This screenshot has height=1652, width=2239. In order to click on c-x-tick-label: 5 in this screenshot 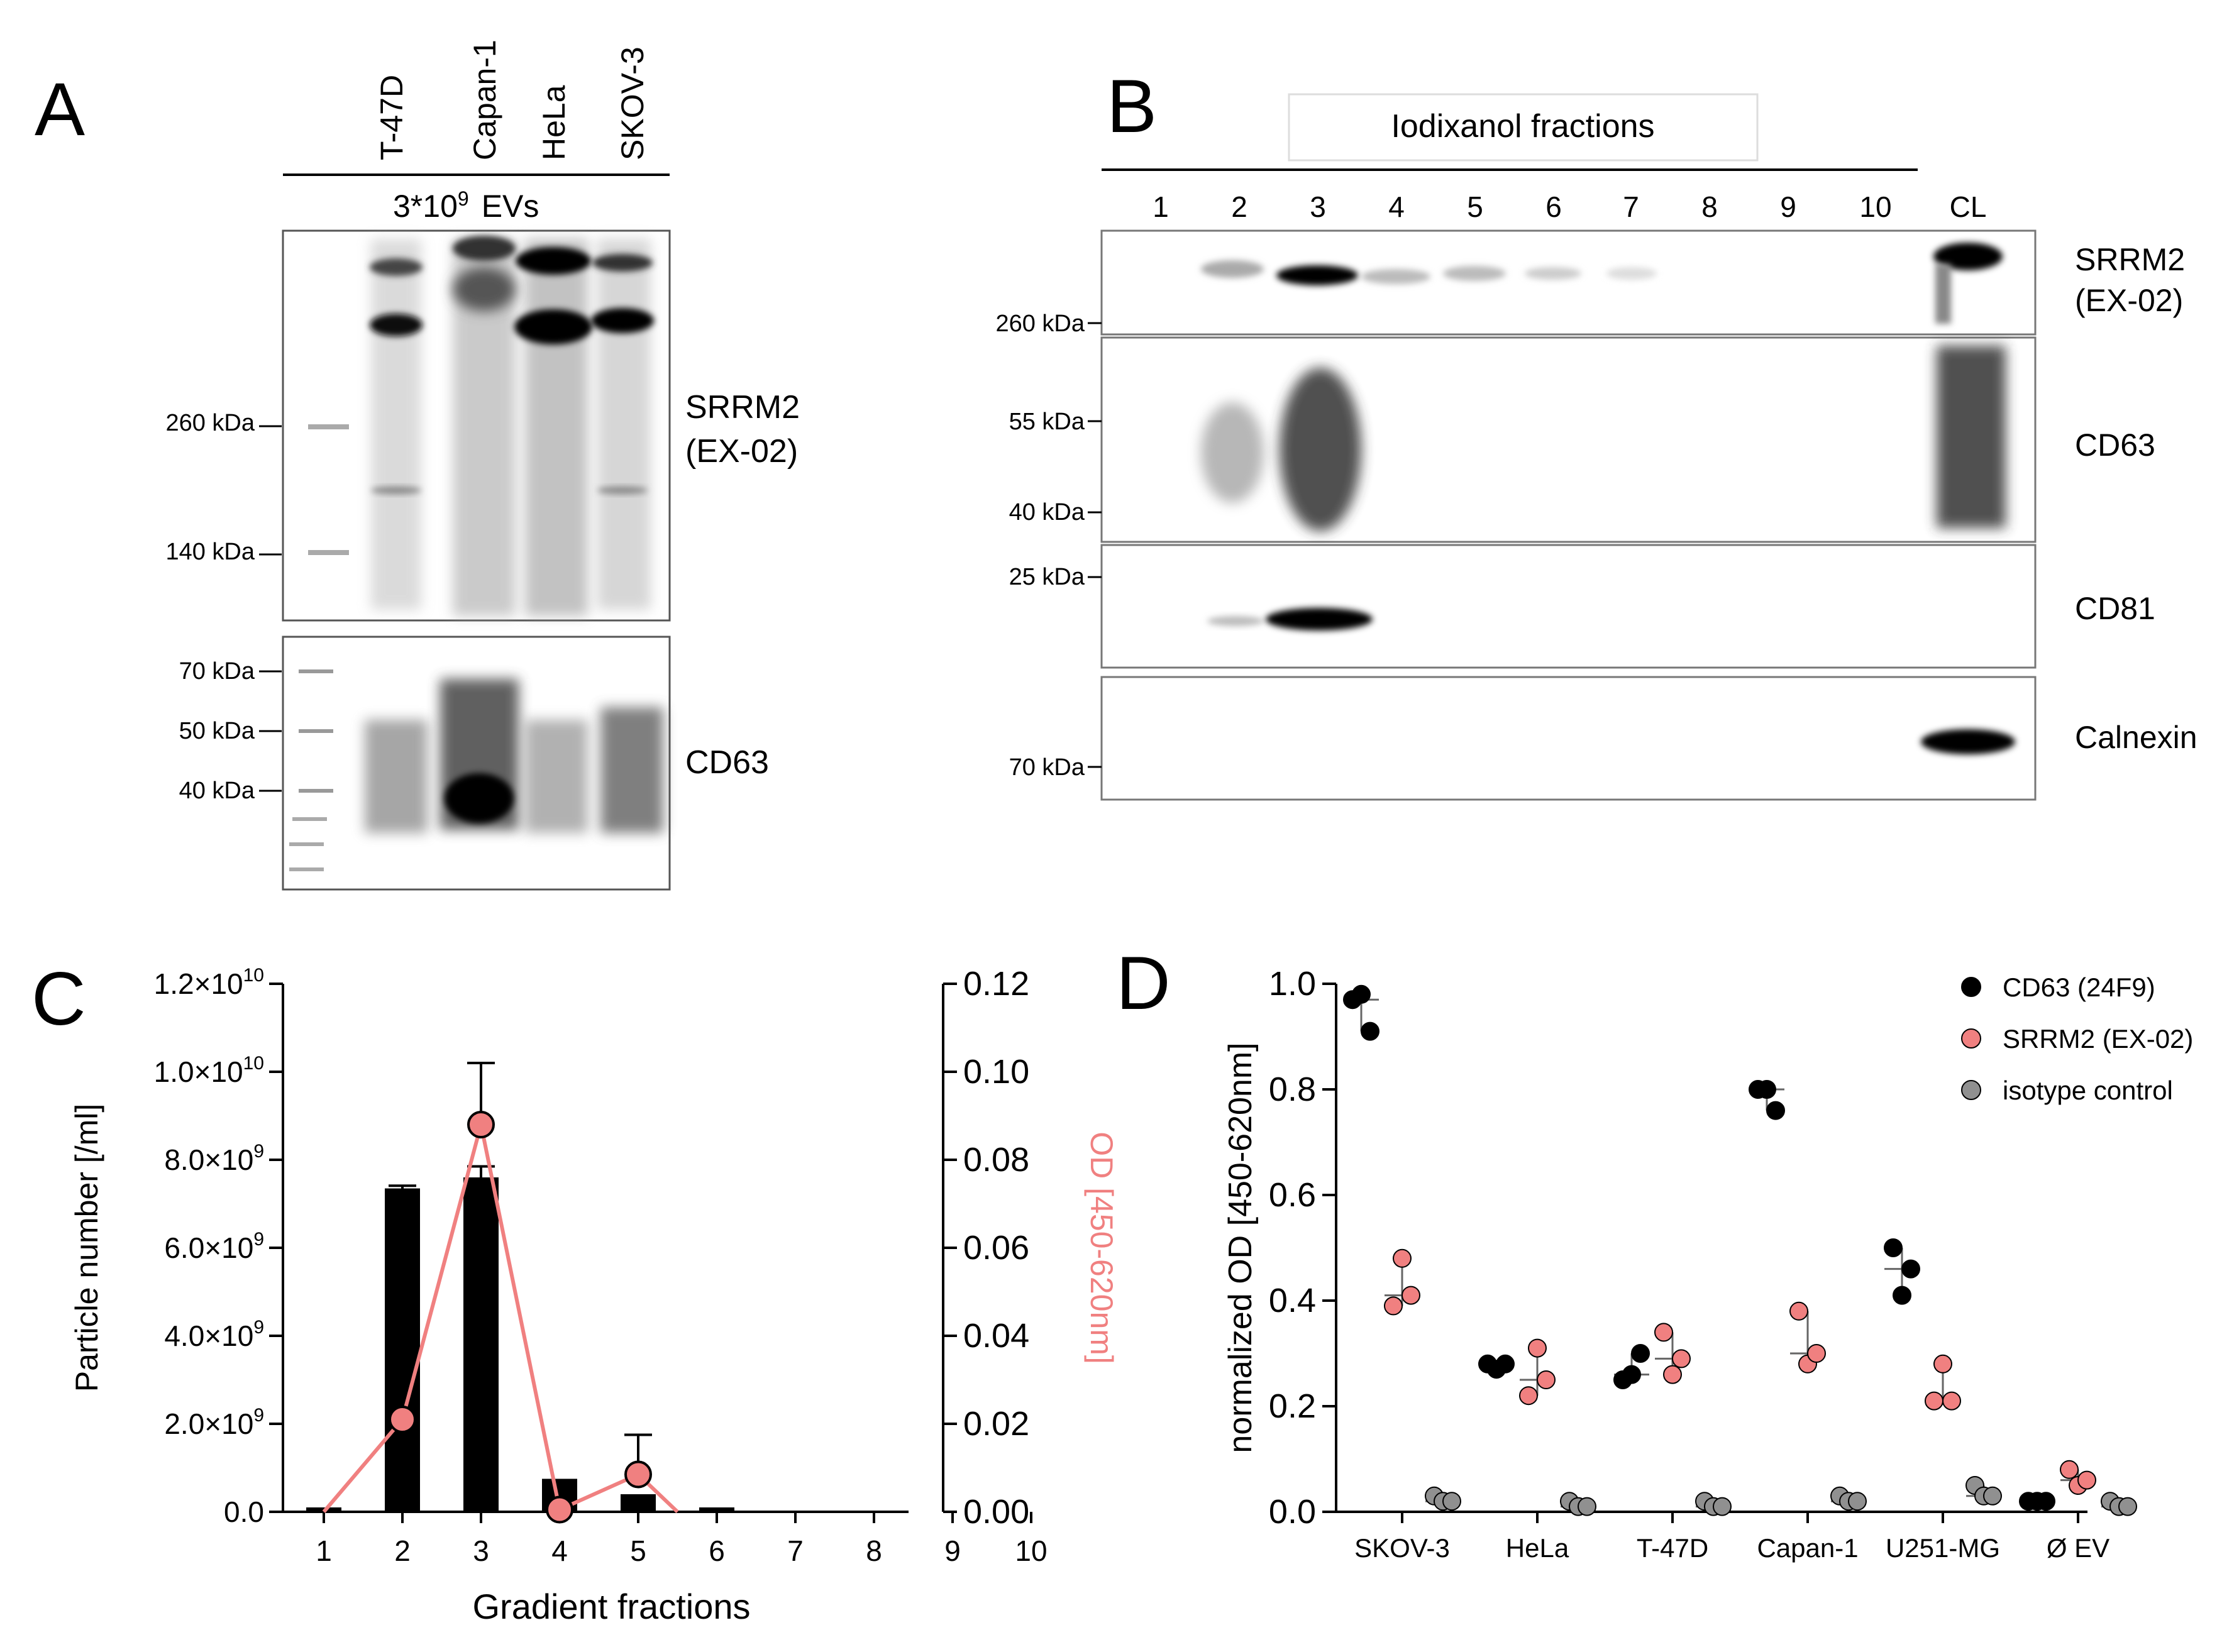, I will do `click(638, 1550)`.